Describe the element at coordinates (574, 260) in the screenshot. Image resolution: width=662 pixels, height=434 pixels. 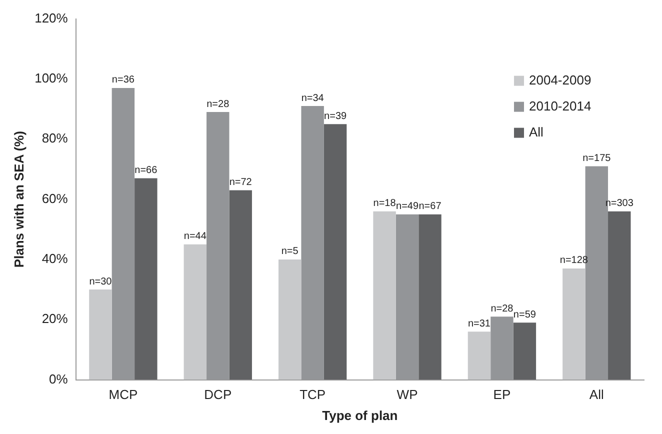
I see `annotation: n=128` at that location.